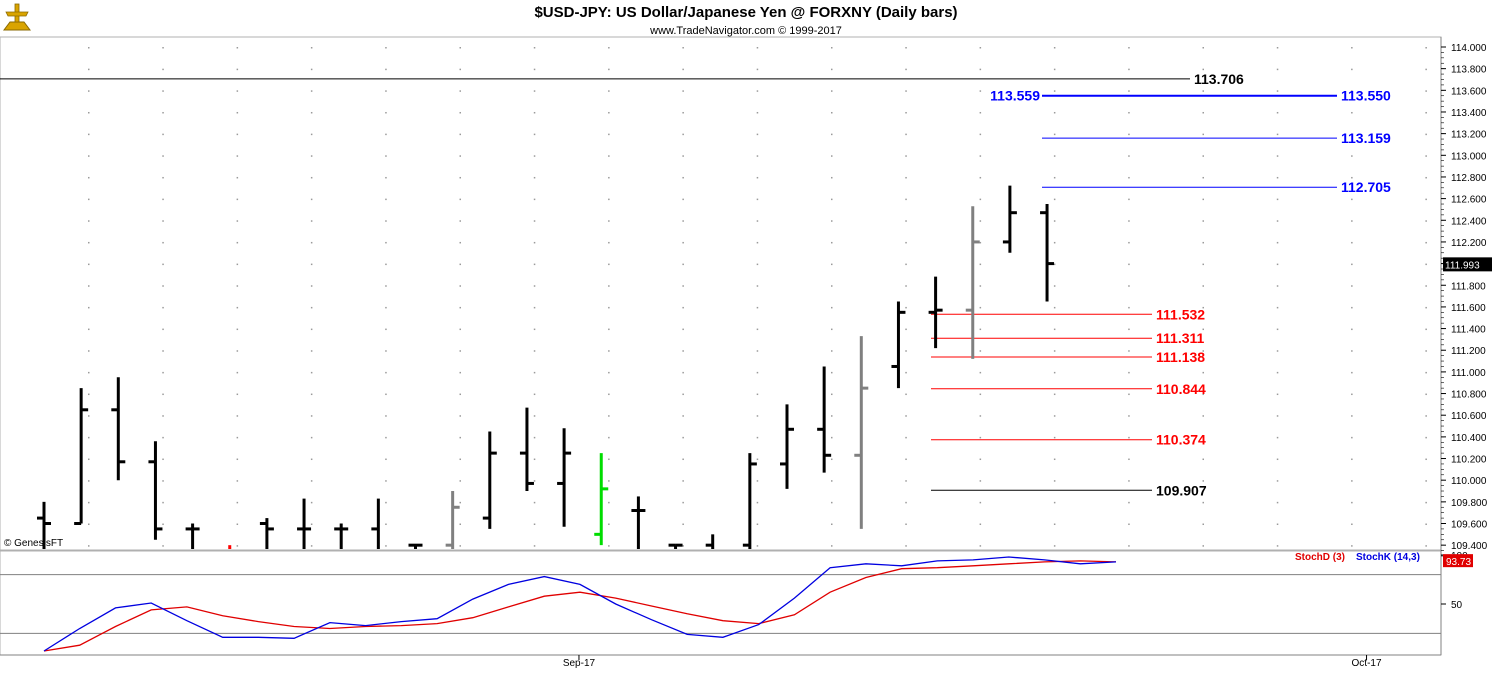 The image size is (1492, 678). I want to click on price-axis-label: 109.800, so click(1469, 503).